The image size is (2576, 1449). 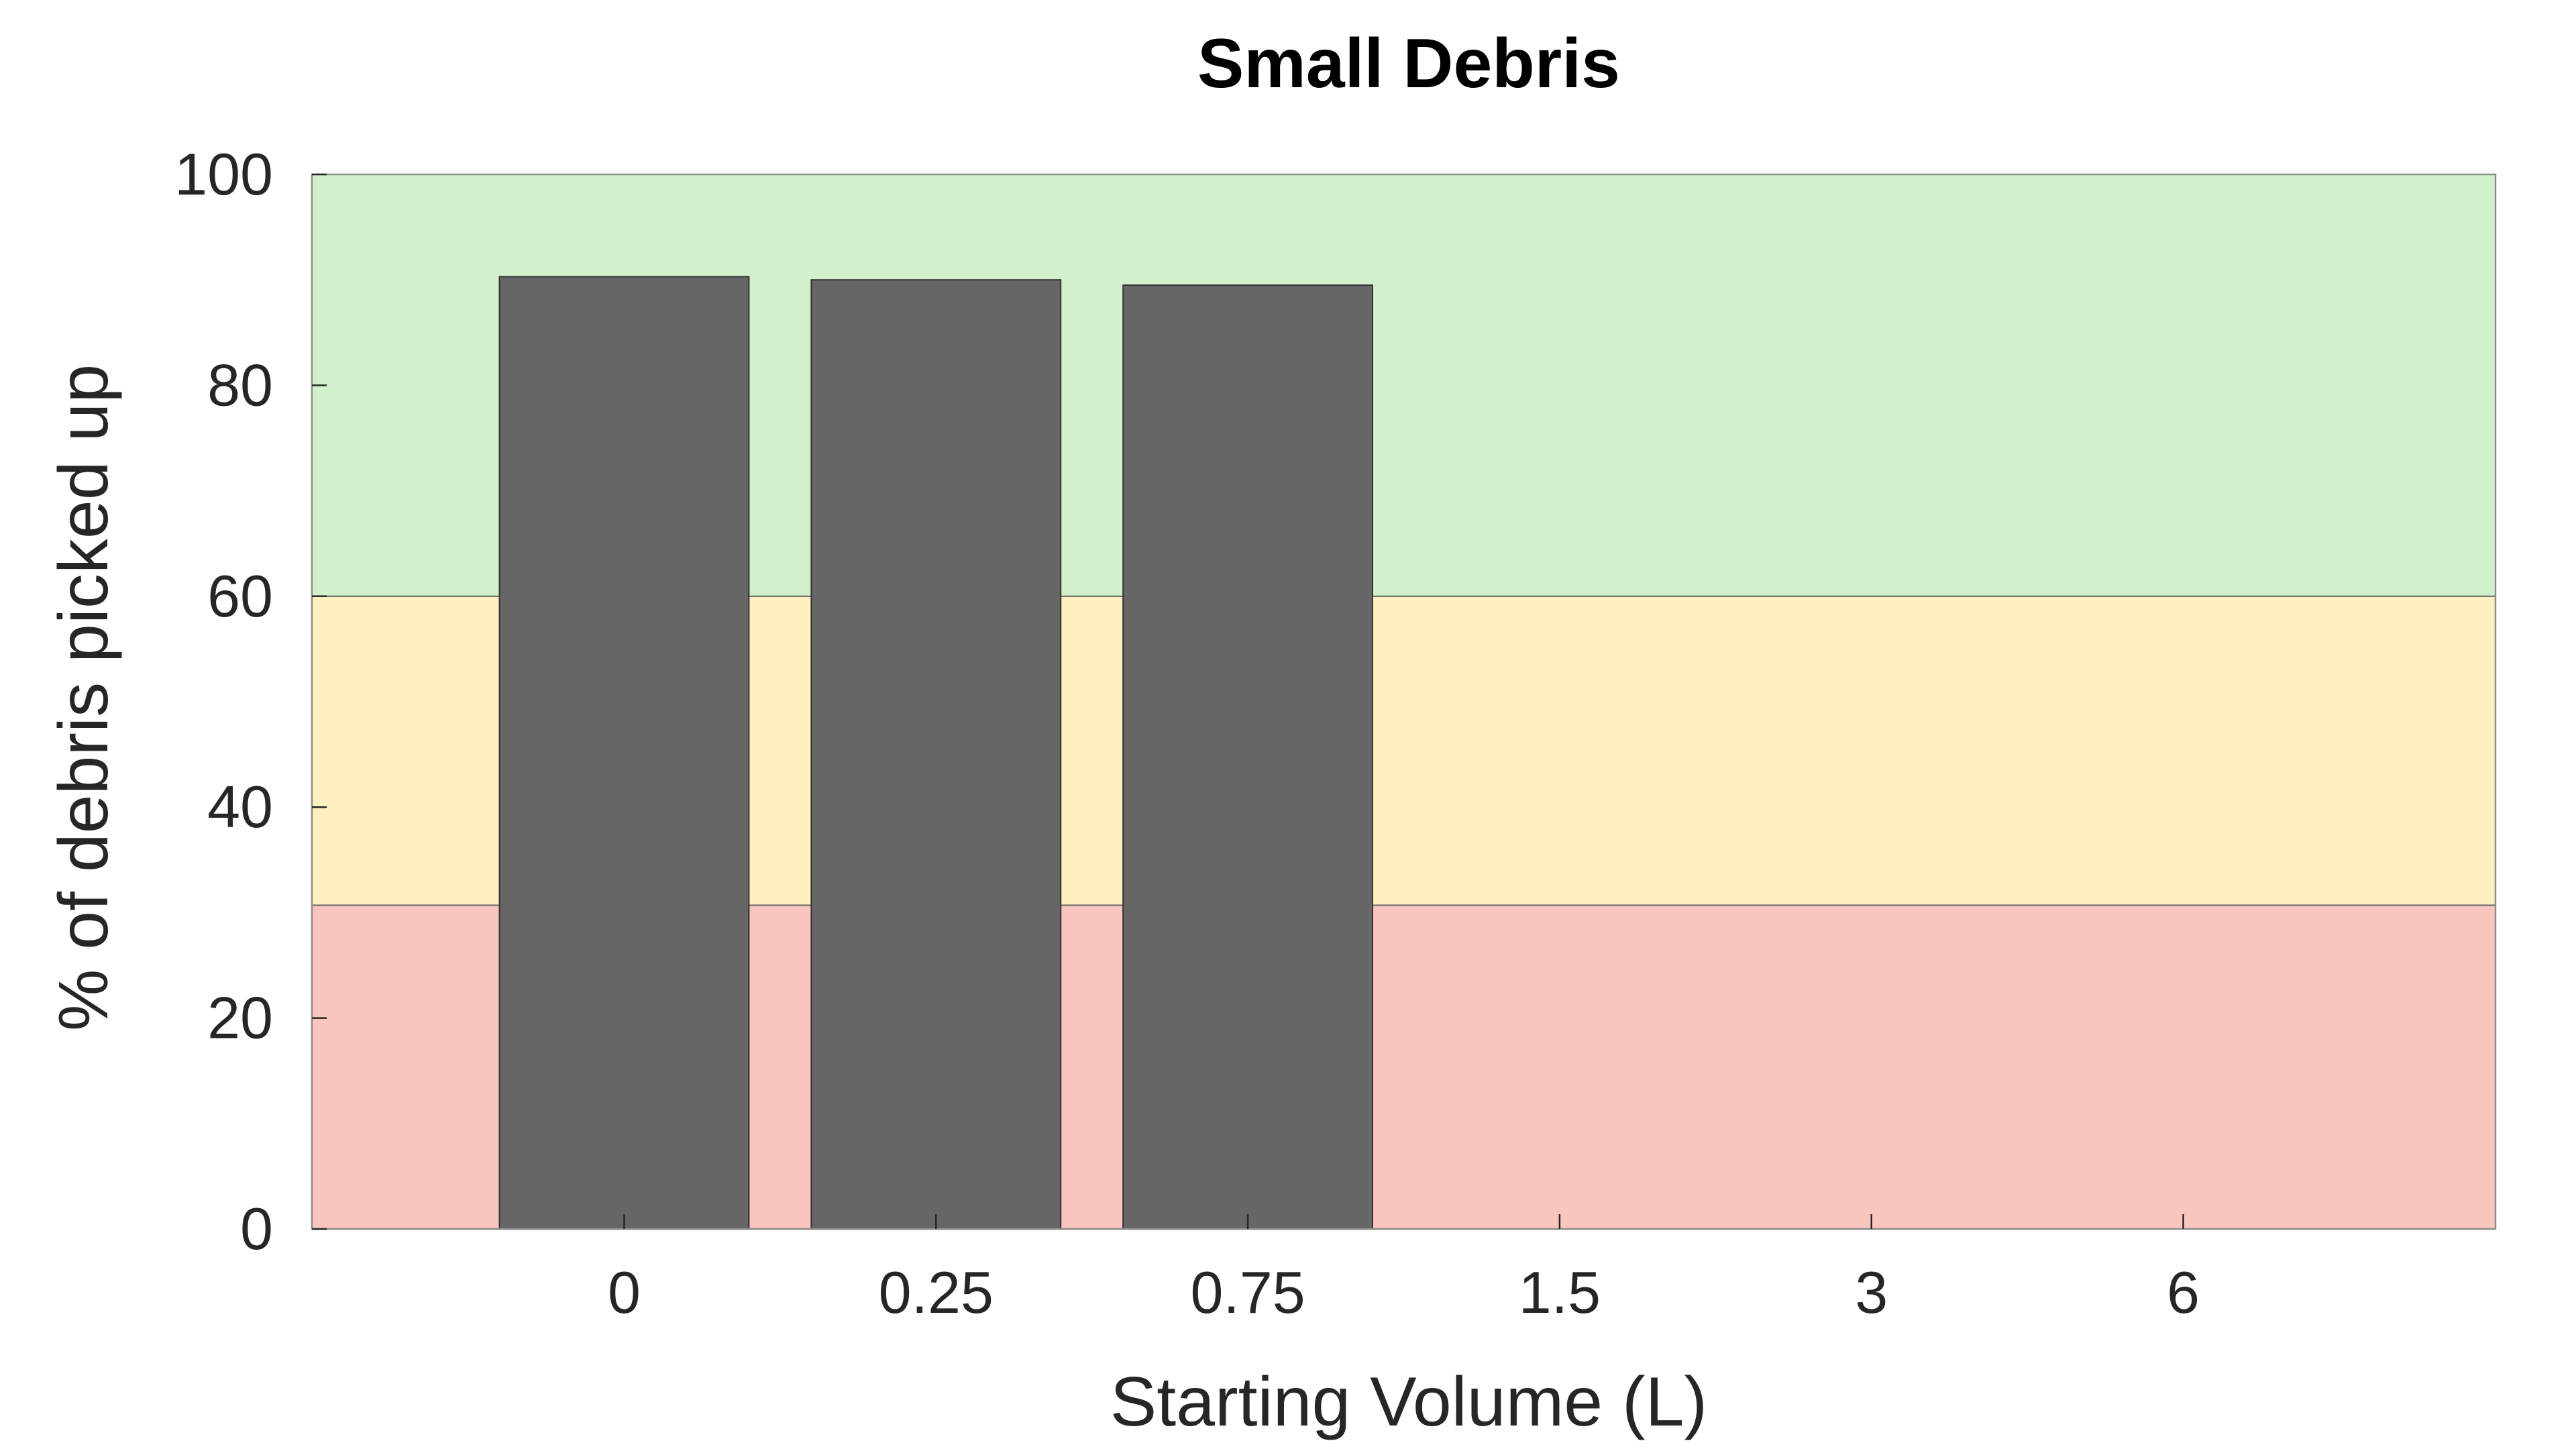 What do you see at coordinates (240, 385) in the screenshot?
I see `y-tick-label: 80` at bounding box center [240, 385].